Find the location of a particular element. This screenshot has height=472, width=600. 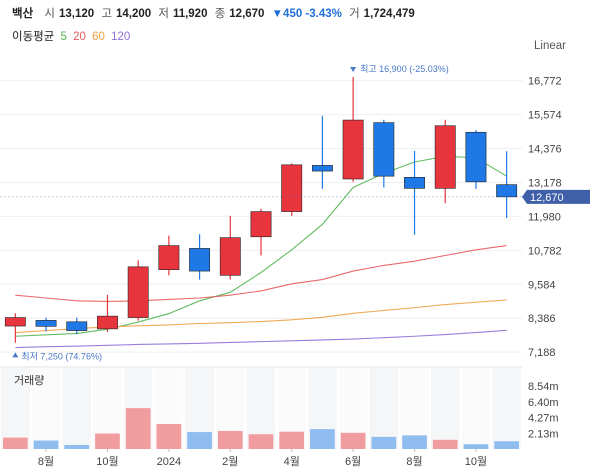

x-tick-label: 2024 is located at coordinates (169, 462).